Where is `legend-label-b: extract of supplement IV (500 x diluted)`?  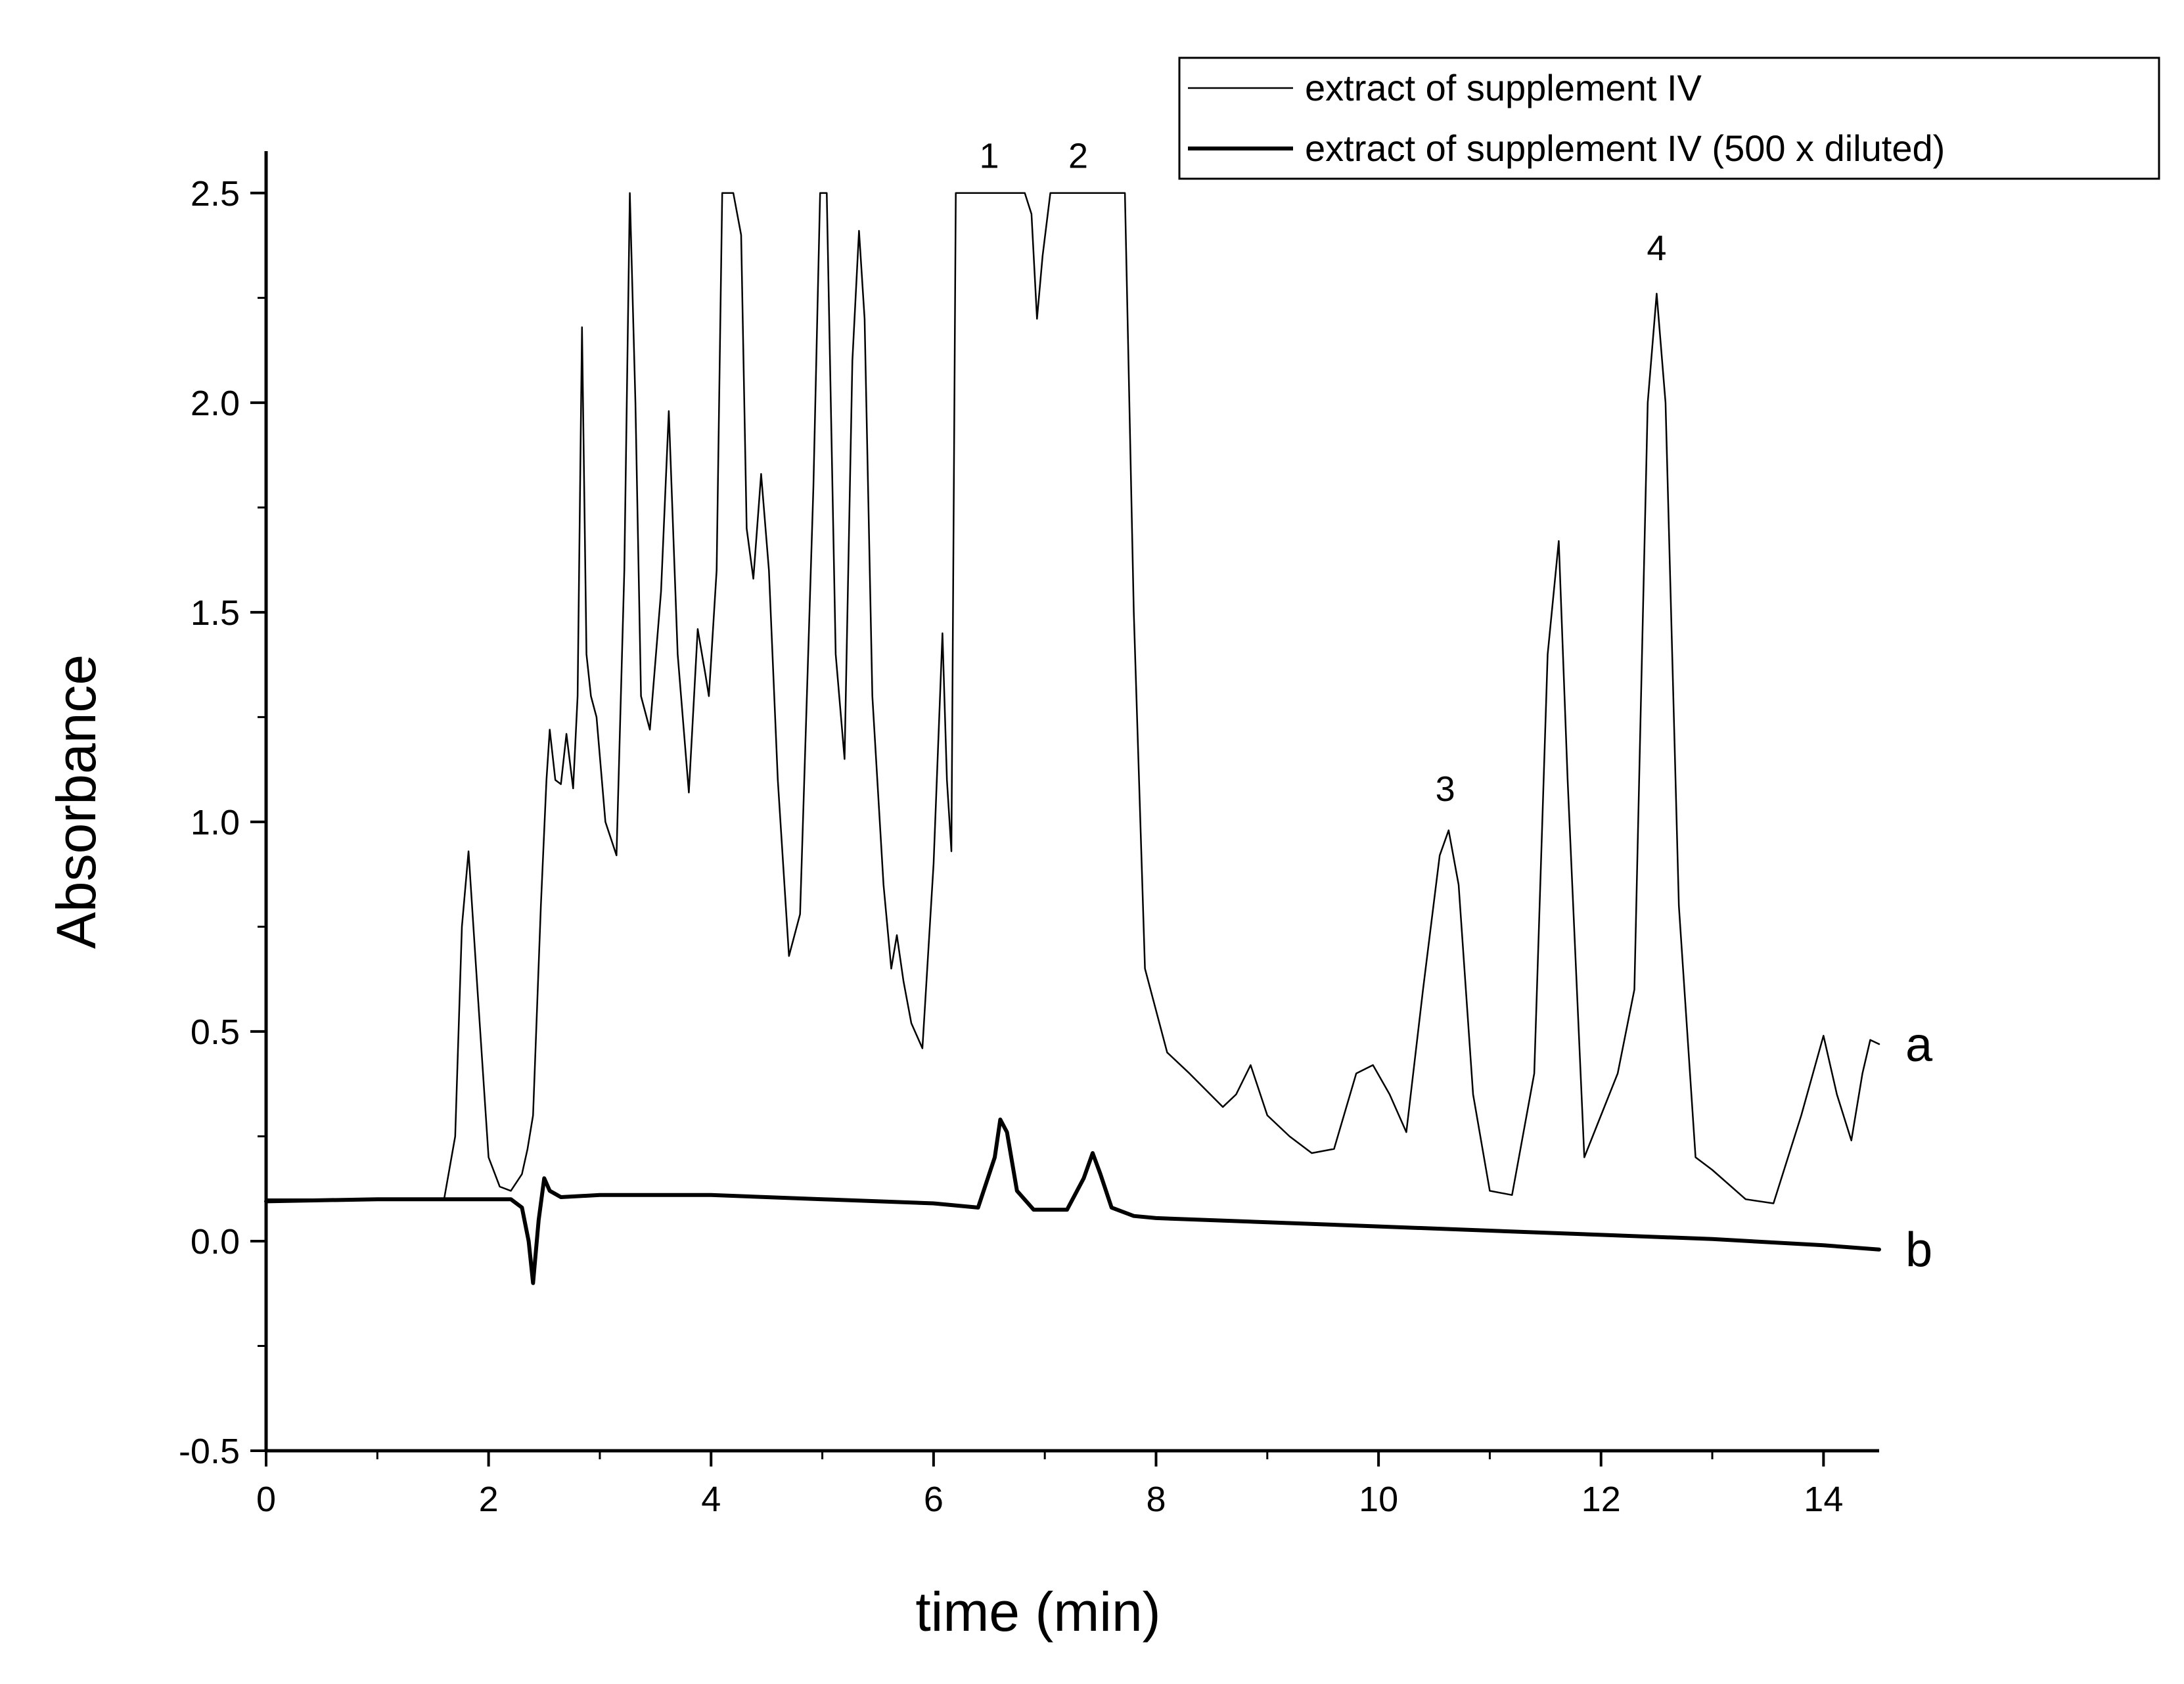
legend-label-b: extract of supplement IV (500 x diluted) is located at coordinates (1625, 148).